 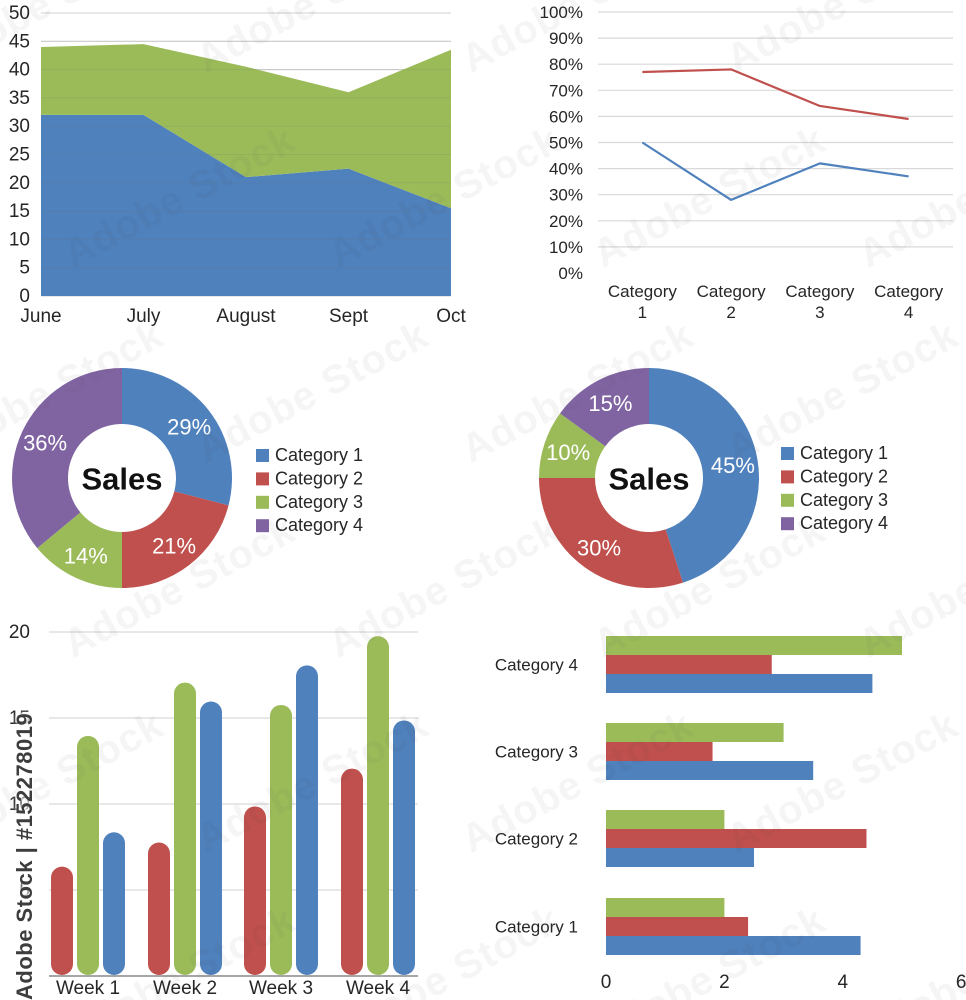 What do you see at coordinates (262, 479) in the screenshot?
I see `legend-swatch-red` at bounding box center [262, 479].